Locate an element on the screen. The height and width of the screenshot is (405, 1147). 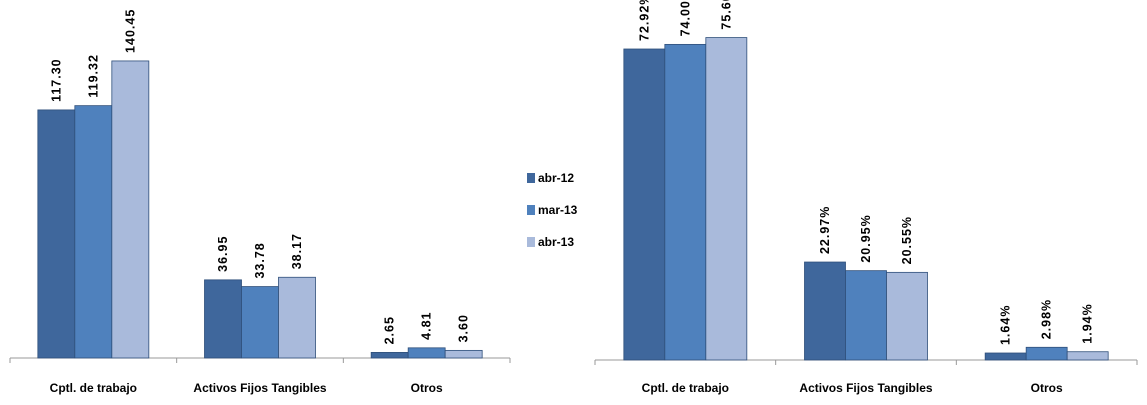
value-label: 119.32 is located at coordinates (93, 76).